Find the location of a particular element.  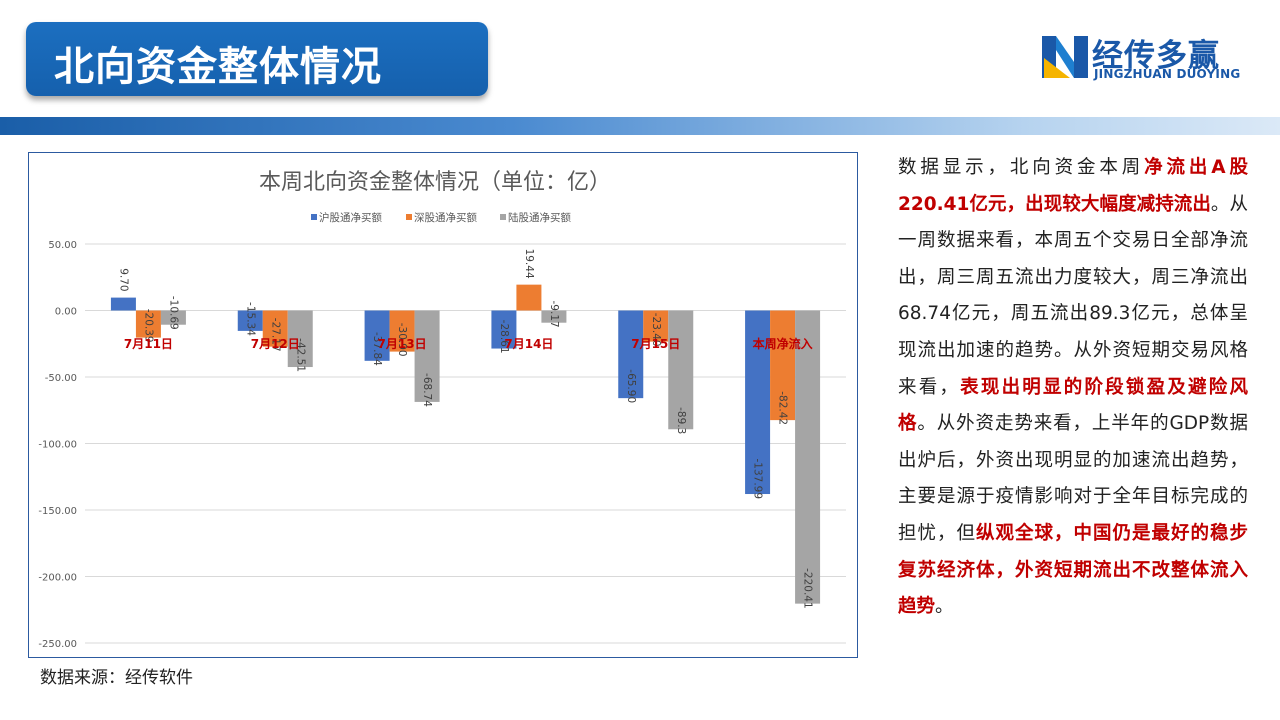

page-title: 北向资金整体情况 is located at coordinates (218, 67).